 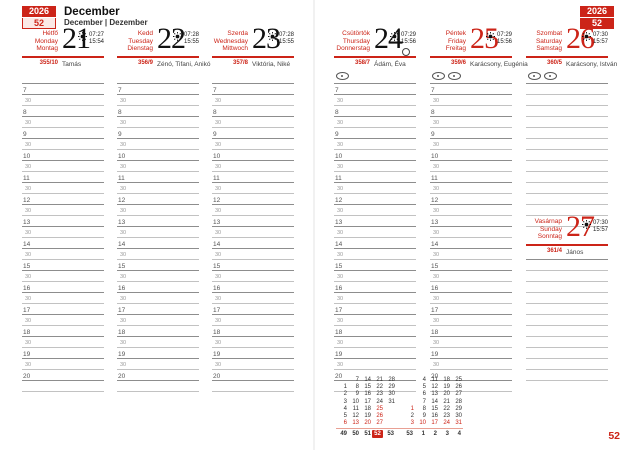 What do you see at coordinates (266, 38) in the screenshot?
I see `day-number: 23` at bounding box center [266, 38].